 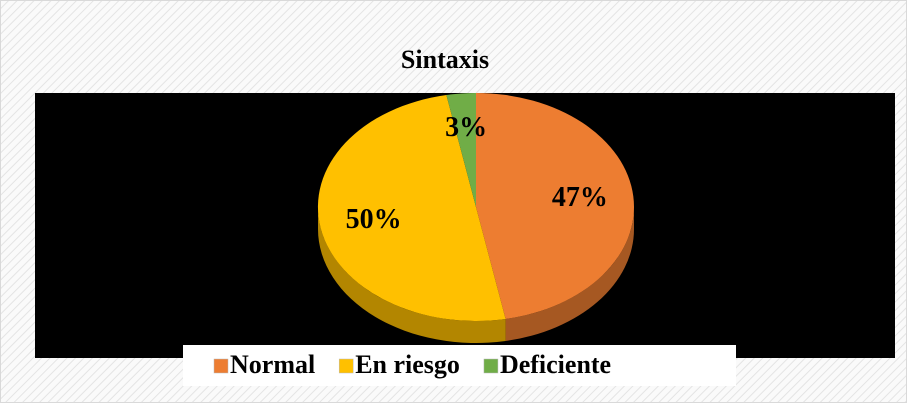 What do you see at coordinates (374, 219) in the screenshot?
I see `data-label: 50%` at bounding box center [374, 219].